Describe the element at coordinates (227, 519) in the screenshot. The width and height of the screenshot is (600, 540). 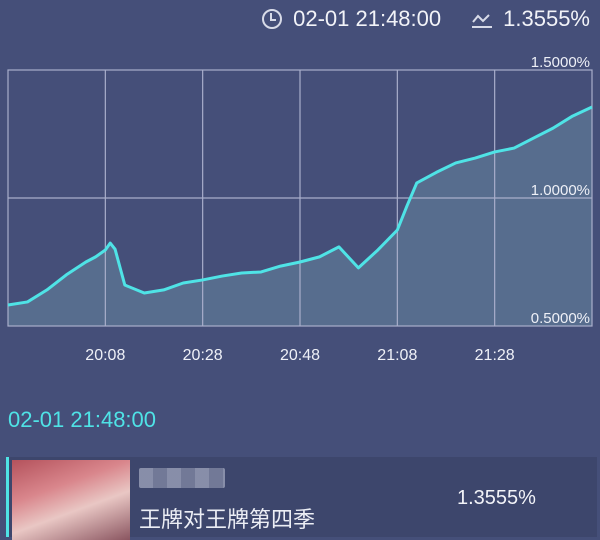
I see `program-title: 王牌对王牌第四季` at that location.